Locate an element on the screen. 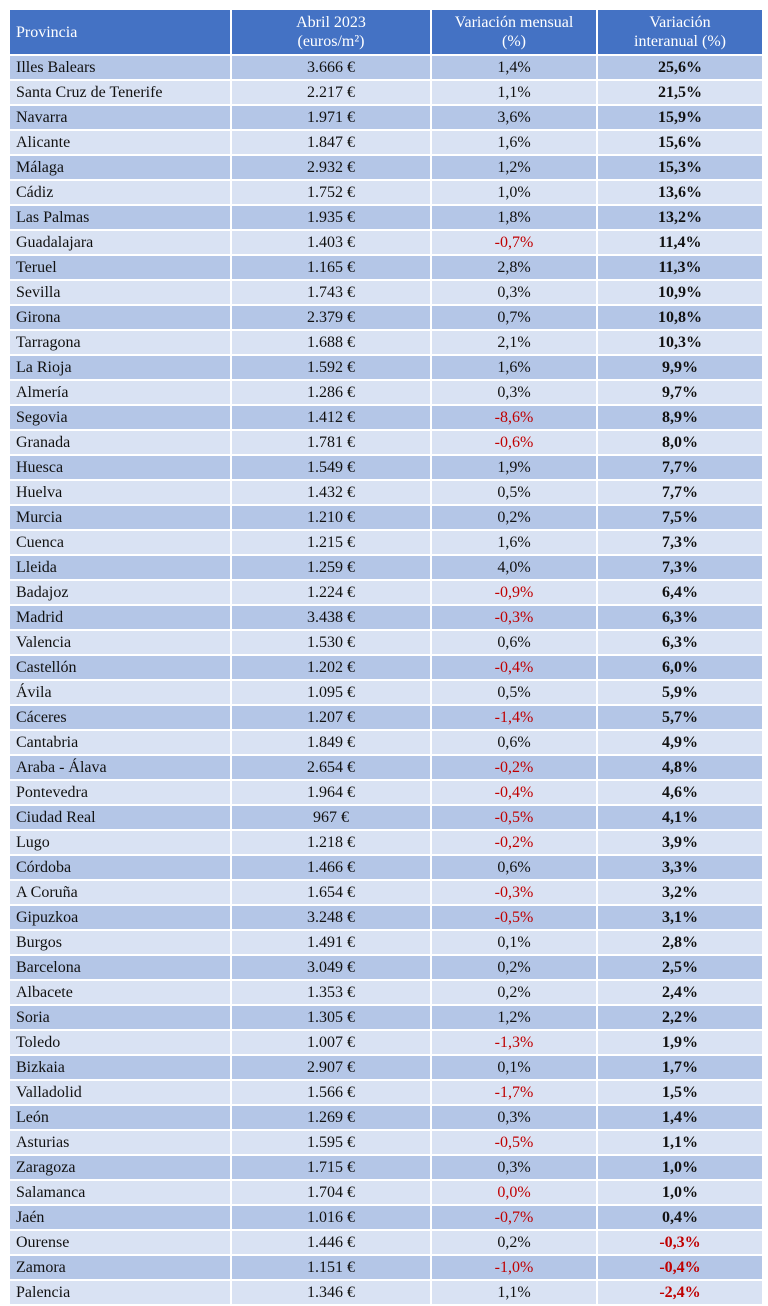 The height and width of the screenshot is (1306, 768). table-row: Araba - Álava 2.654 € -0,2% 4,8% is located at coordinates (386, 767).